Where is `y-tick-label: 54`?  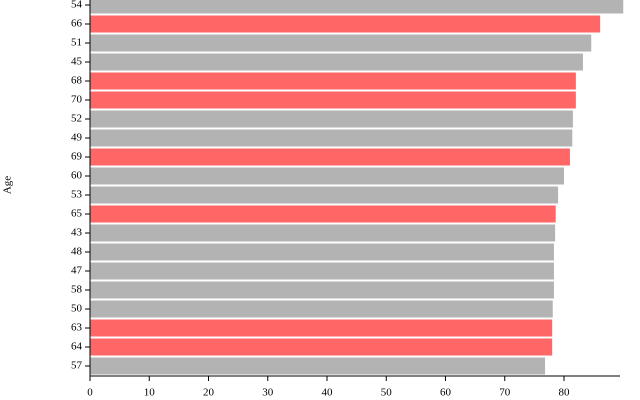
y-tick-label: 54 is located at coordinates (77, 5).